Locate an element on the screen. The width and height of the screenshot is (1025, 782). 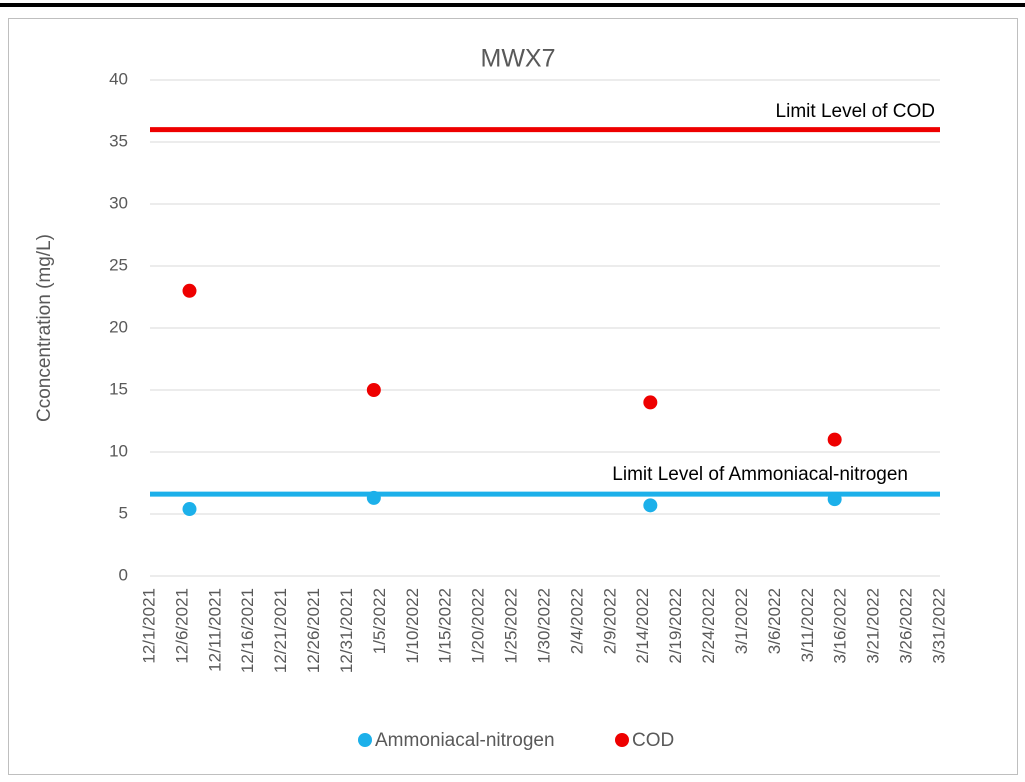
x-tick-label: 3/6/2022 is located at coordinates (774, 621).